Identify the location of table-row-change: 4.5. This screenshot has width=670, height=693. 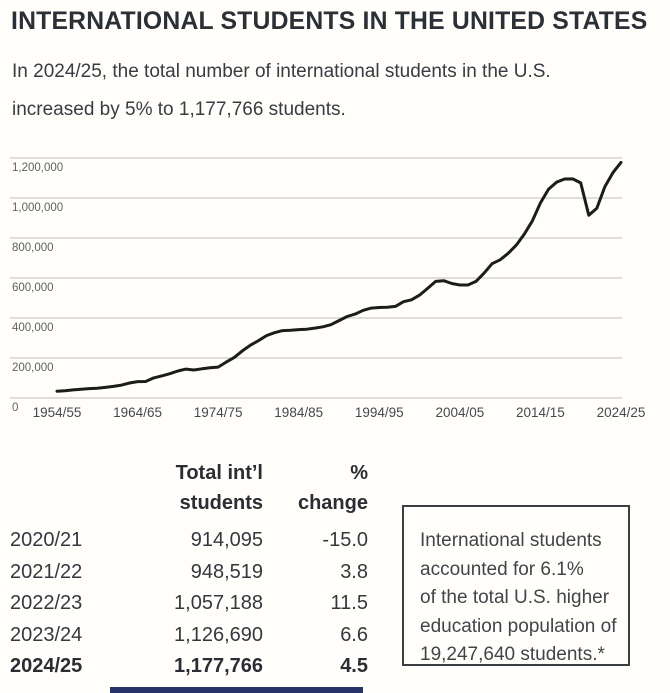
(354, 666).